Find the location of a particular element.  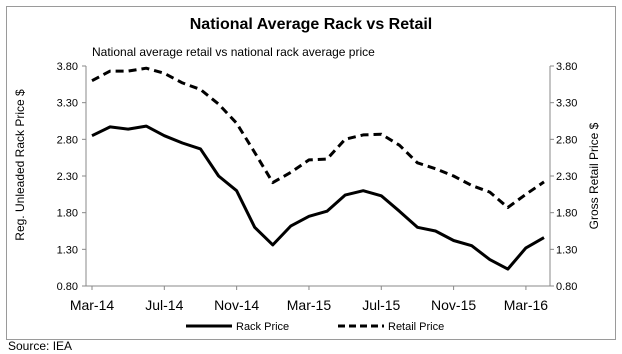

x-tick-label: Mar-15 is located at coordinates (309, 305).